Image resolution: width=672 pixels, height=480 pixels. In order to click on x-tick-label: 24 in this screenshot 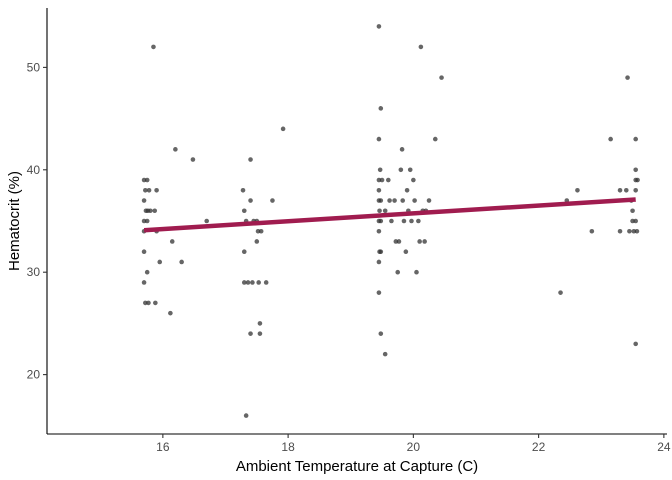, I will do `click(664, 447)`.